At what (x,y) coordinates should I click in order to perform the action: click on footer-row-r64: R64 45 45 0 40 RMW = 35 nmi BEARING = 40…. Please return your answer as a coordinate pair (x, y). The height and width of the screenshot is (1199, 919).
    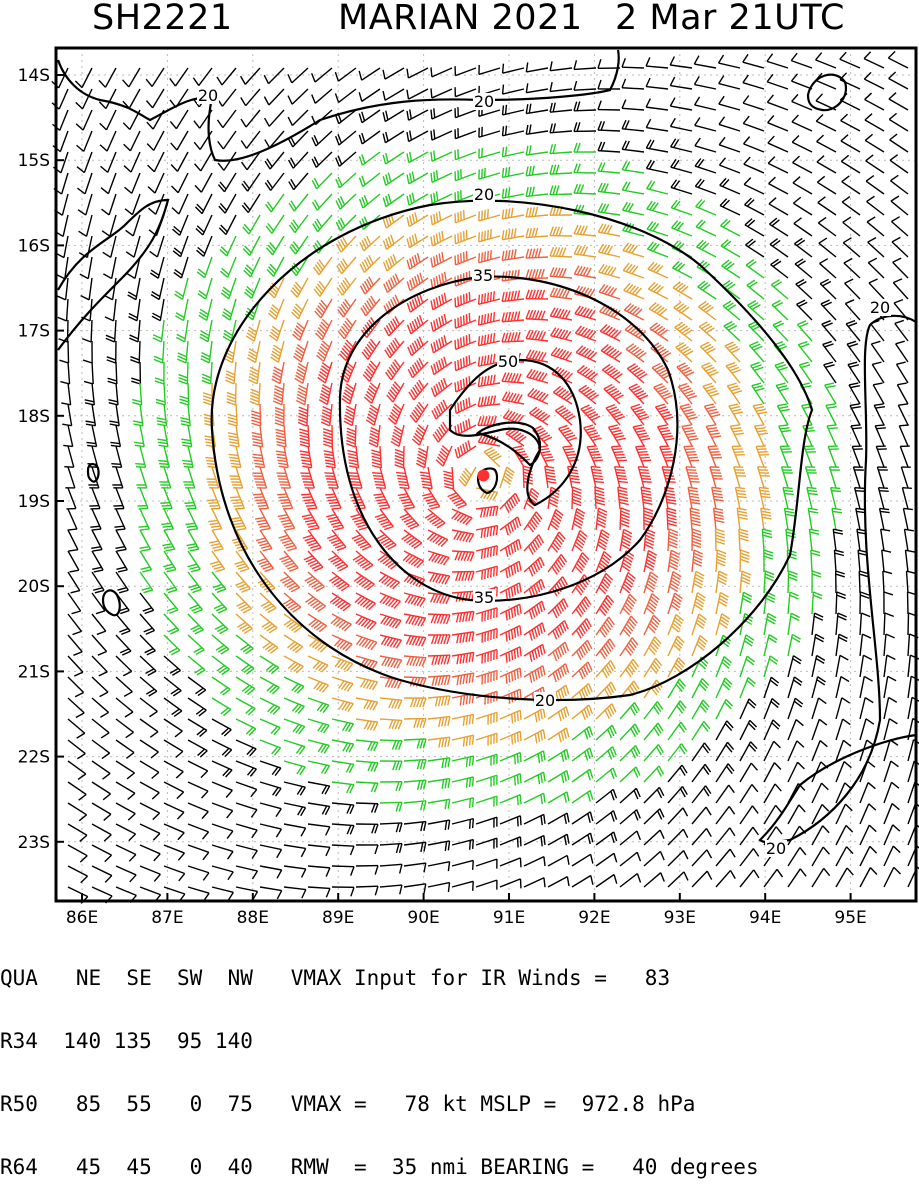
    Looking at the image, I should click on (379, 1167).